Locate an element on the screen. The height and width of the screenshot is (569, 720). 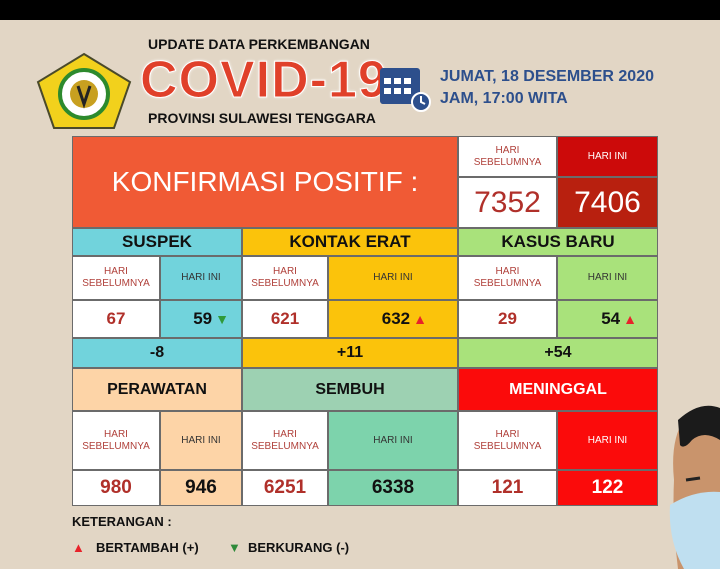
konfirmasi-prev-value: 7352 is located at coordinates (507, 202).